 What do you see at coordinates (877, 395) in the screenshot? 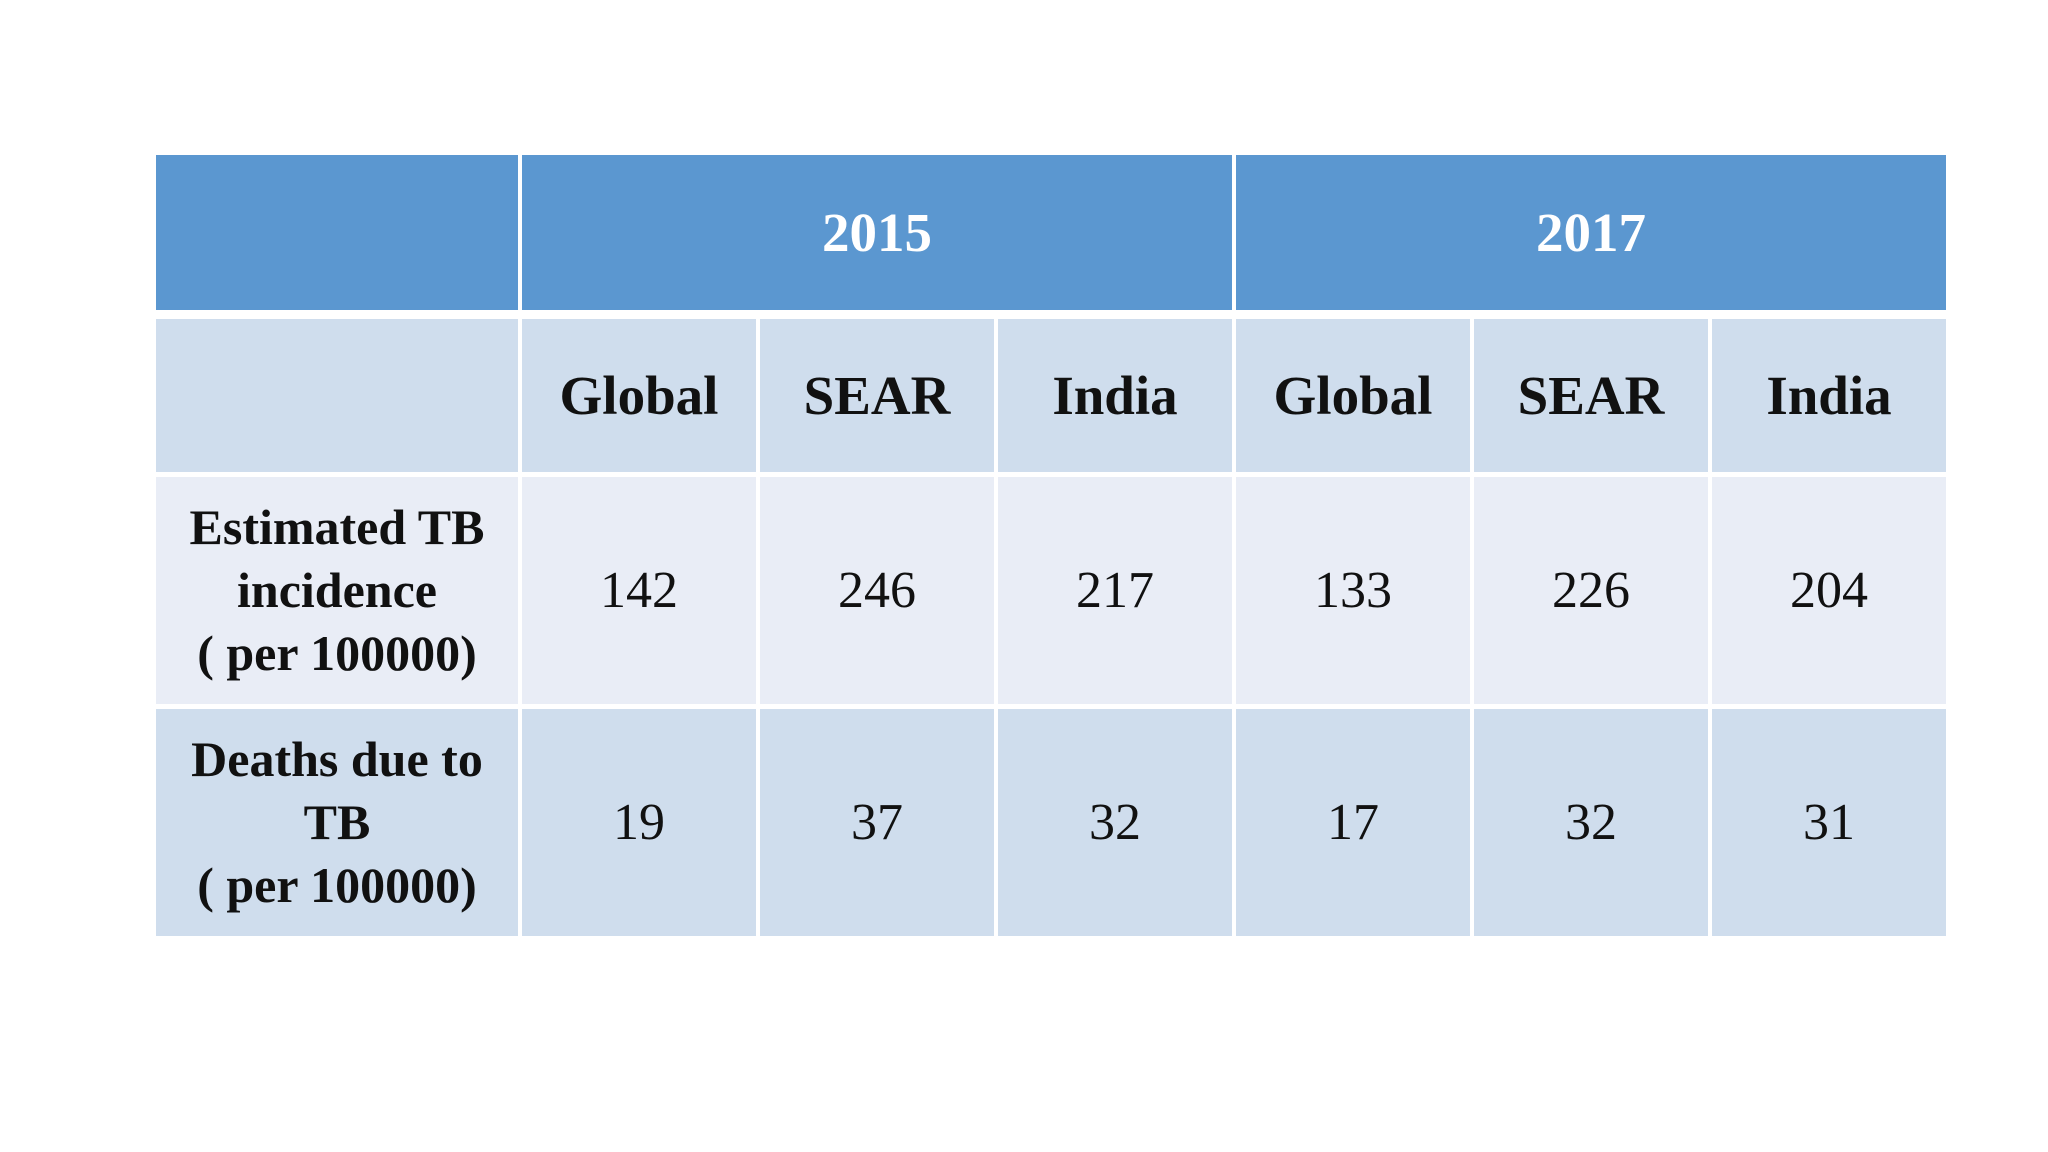
I see `column-header-sear-2015: SEAR` at bounding box center [877, 395].